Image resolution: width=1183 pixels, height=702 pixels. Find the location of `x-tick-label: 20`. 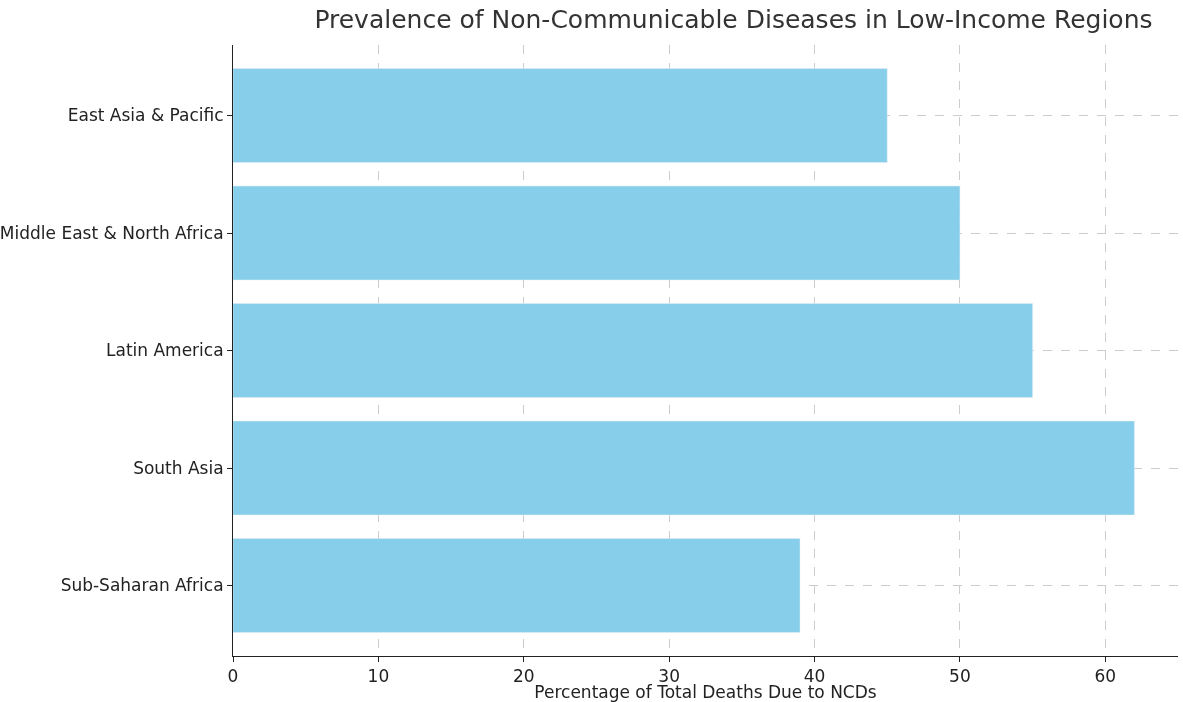

x-tick-label: 20 is located at coordinates (523, 676).